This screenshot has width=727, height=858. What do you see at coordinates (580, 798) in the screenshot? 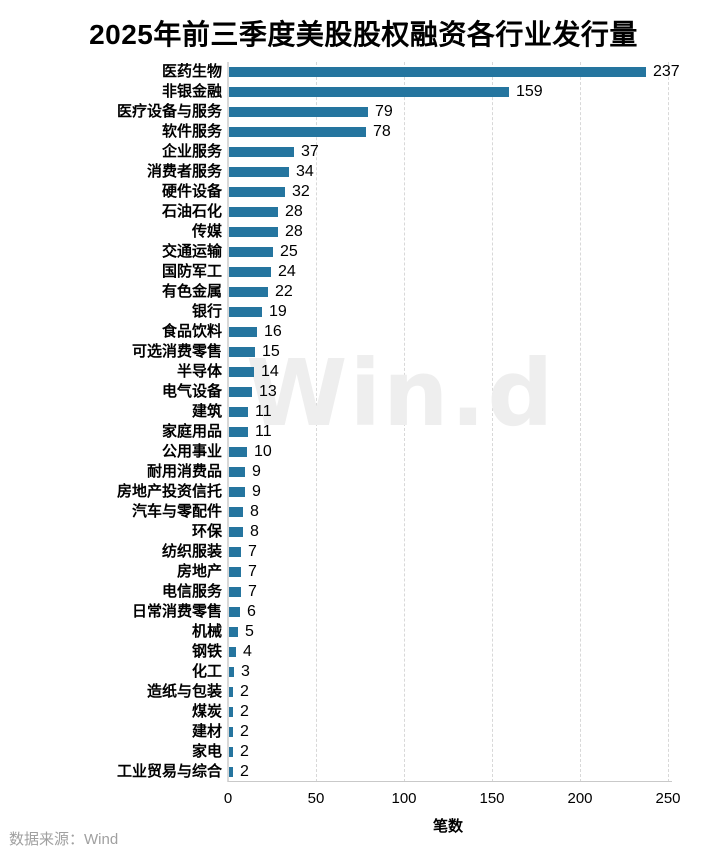
I see `x-tick: 200` at bounding box center [580, 798].